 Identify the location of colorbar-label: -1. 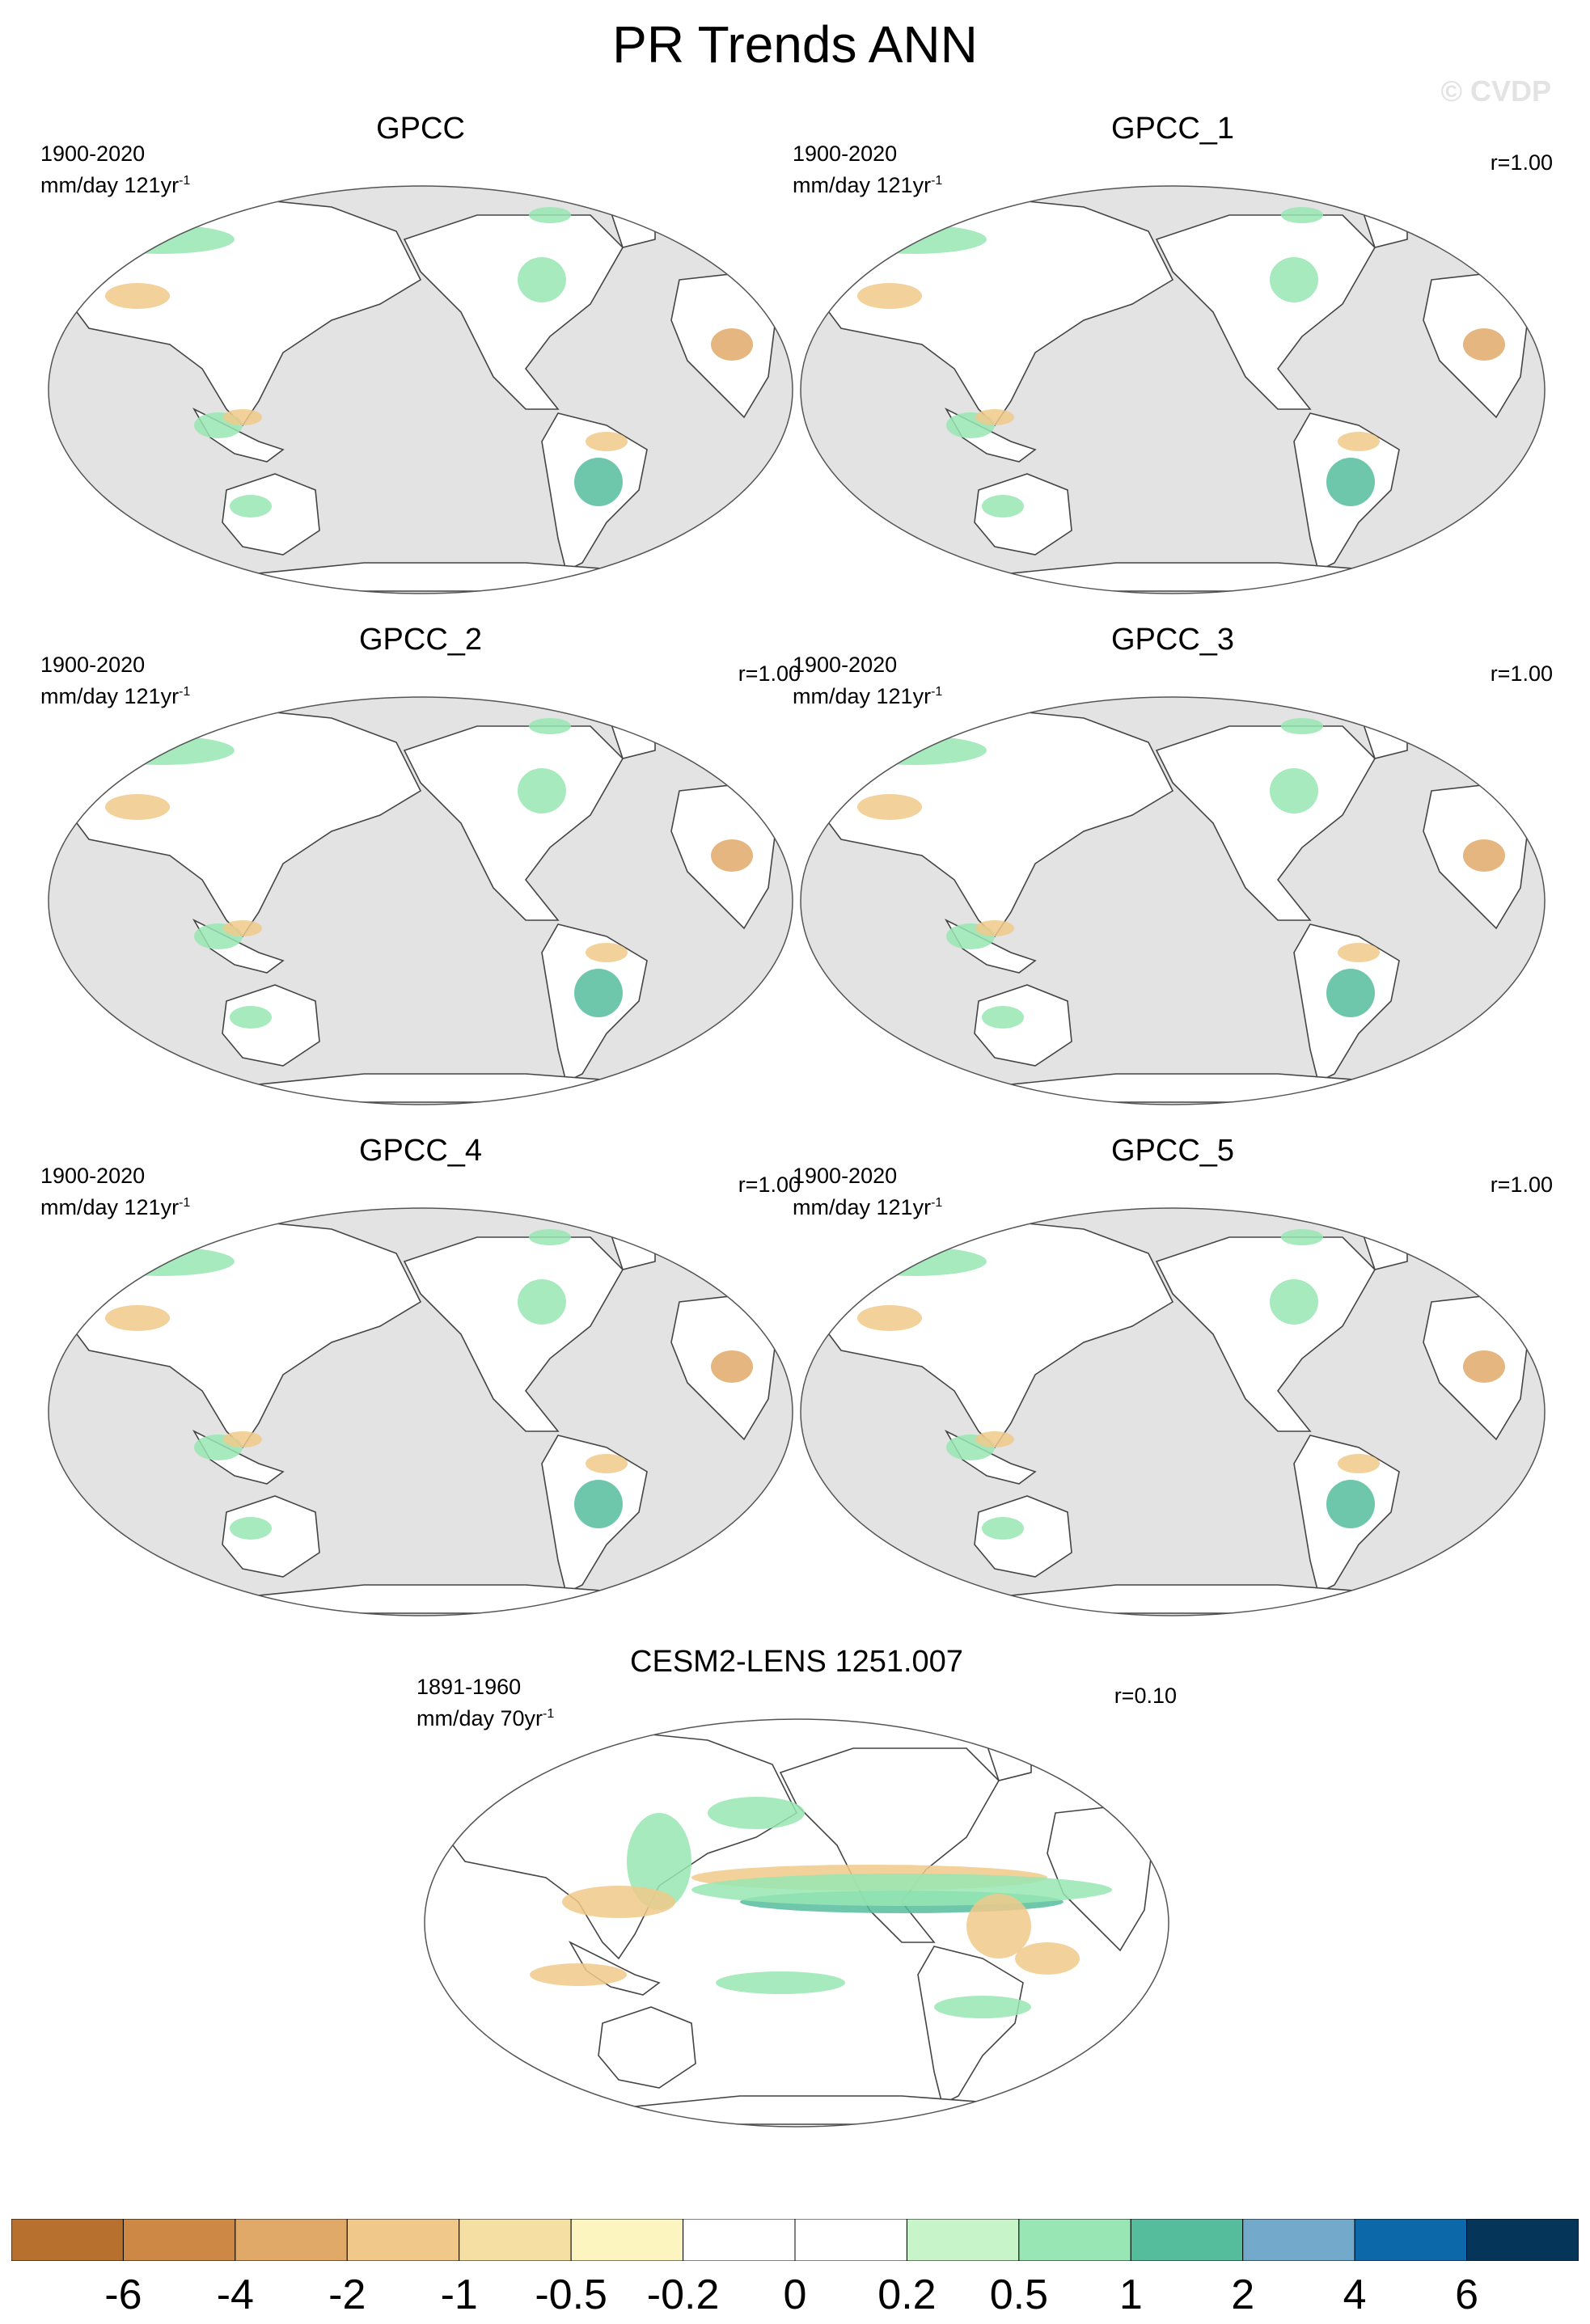
(459, 2294).